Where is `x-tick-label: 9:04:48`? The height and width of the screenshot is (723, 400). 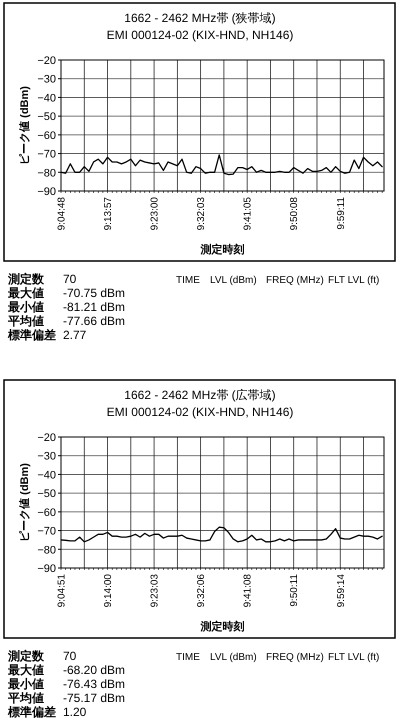
x-tick-label: 9:04:48 is located at coordinates (62, 213).